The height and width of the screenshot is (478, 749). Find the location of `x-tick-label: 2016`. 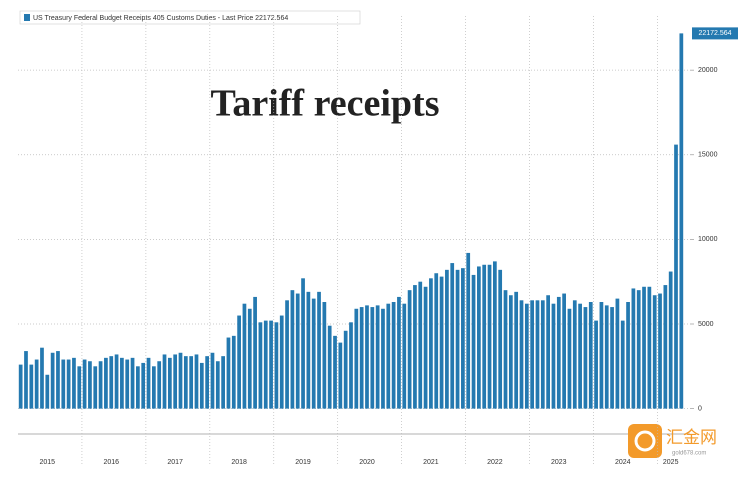

x-tick-label: 2016 is located at coordinates (111, 462).